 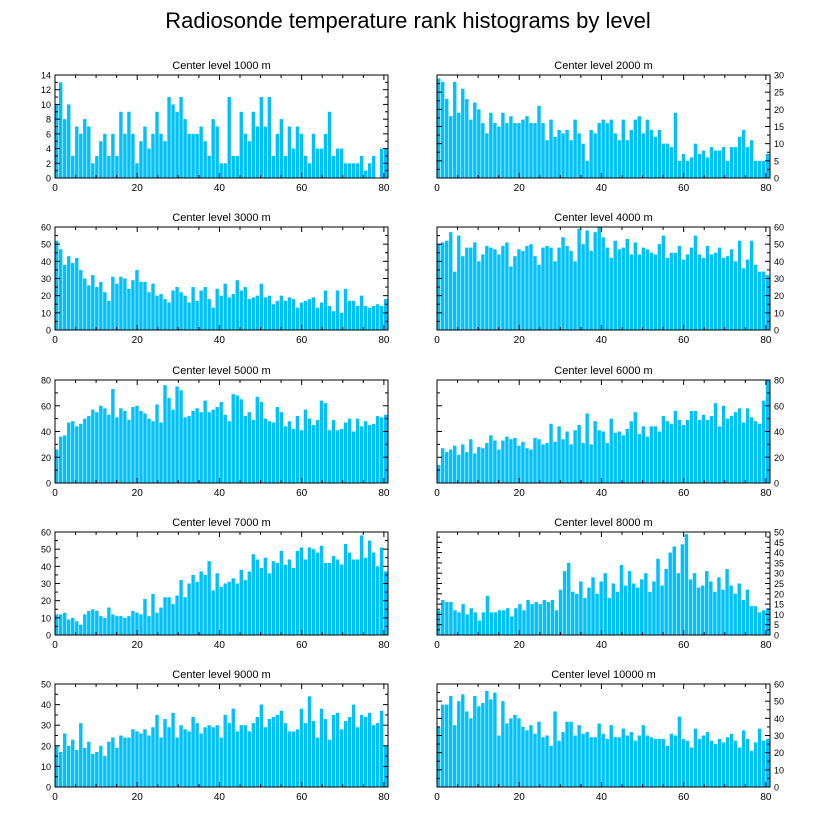 I want to click on y-tick-label: 45, so click(x=779, y=543).